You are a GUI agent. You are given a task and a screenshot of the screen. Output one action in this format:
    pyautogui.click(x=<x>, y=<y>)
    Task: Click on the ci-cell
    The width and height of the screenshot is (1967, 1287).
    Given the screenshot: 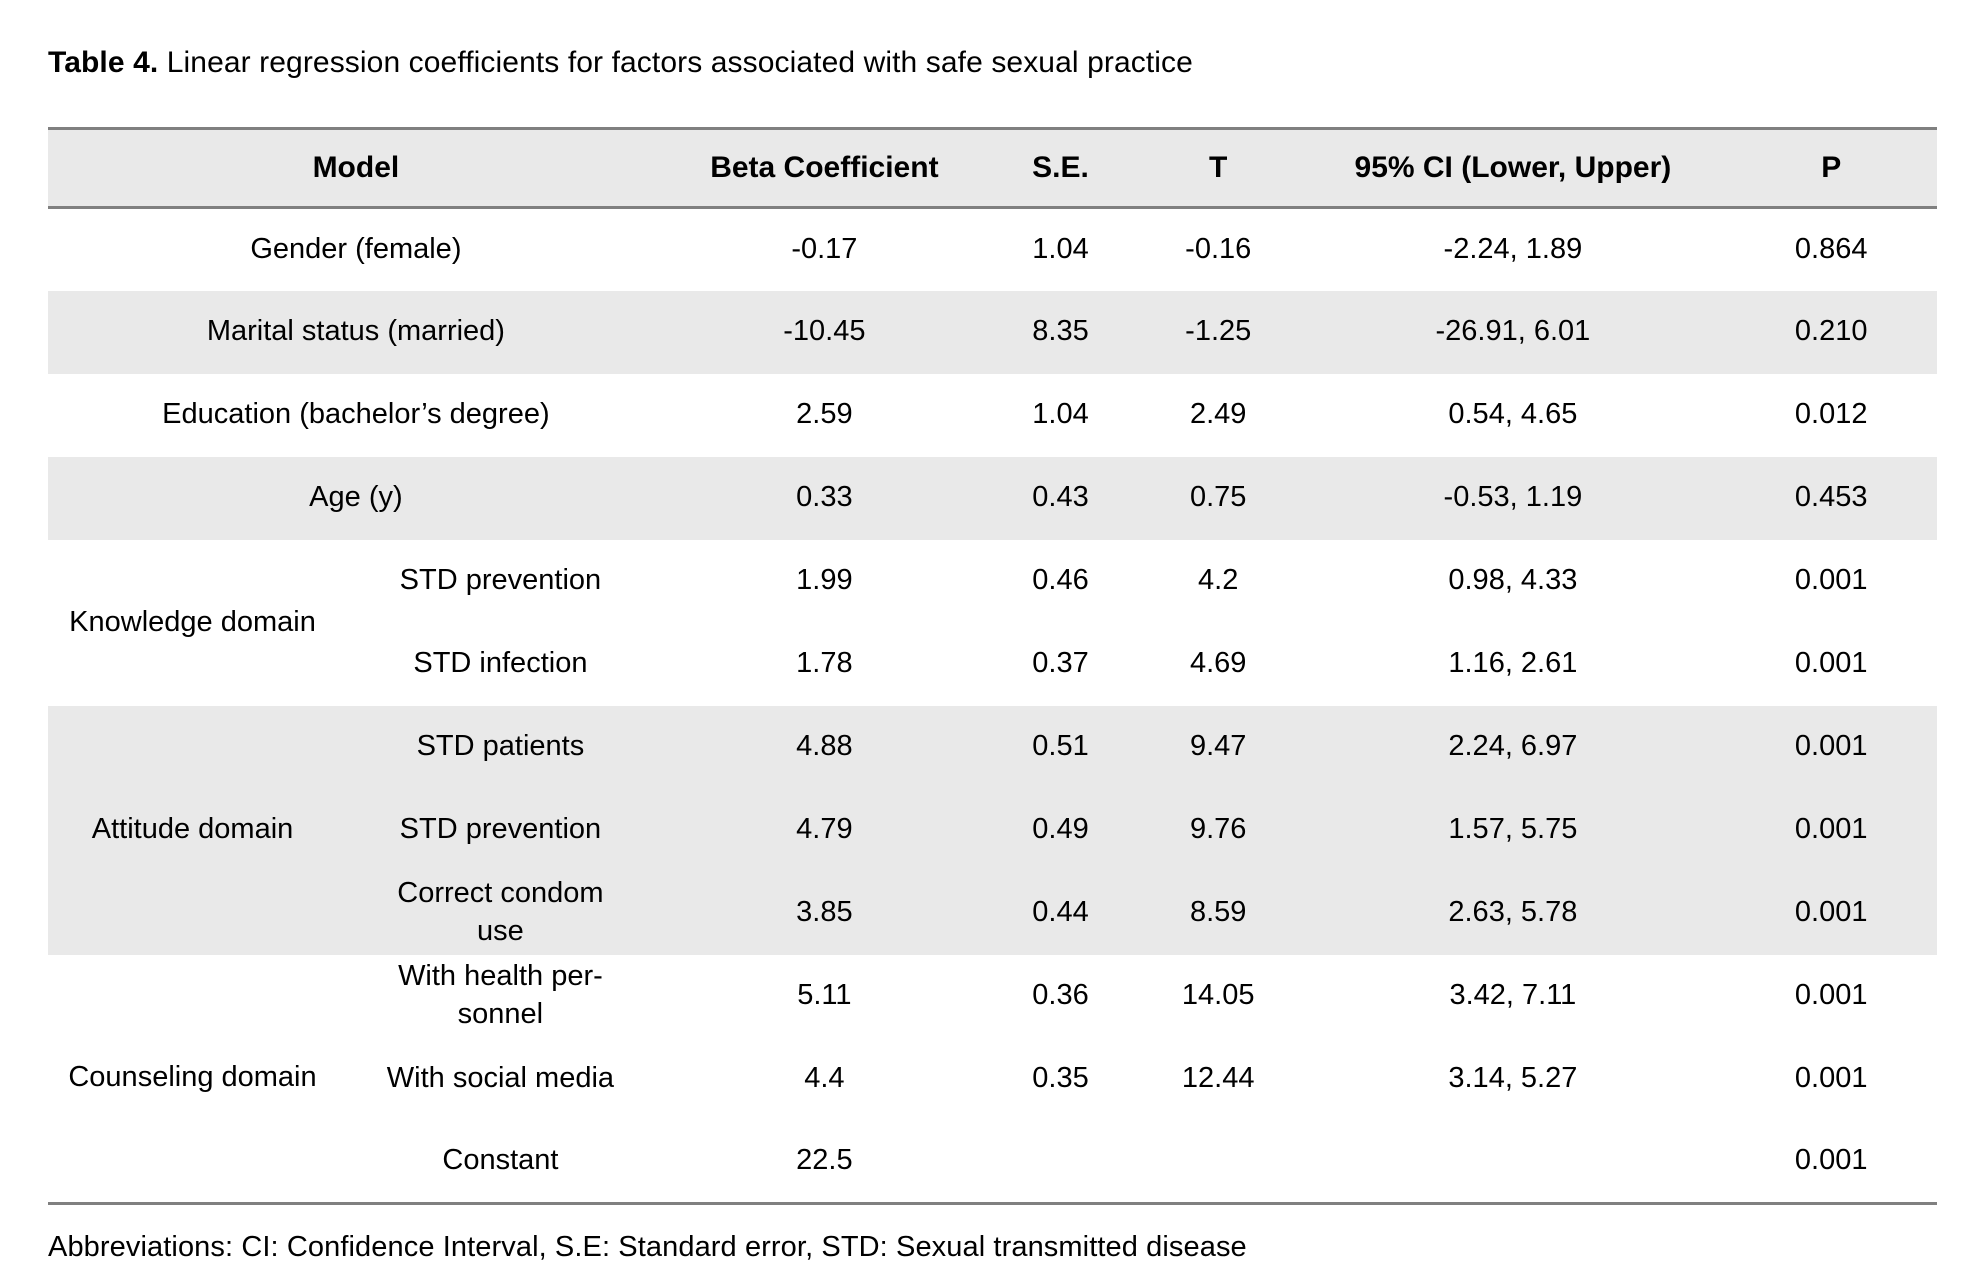 What is the action you would take?
    pyautogui.click(x=1512, y=1162)
    